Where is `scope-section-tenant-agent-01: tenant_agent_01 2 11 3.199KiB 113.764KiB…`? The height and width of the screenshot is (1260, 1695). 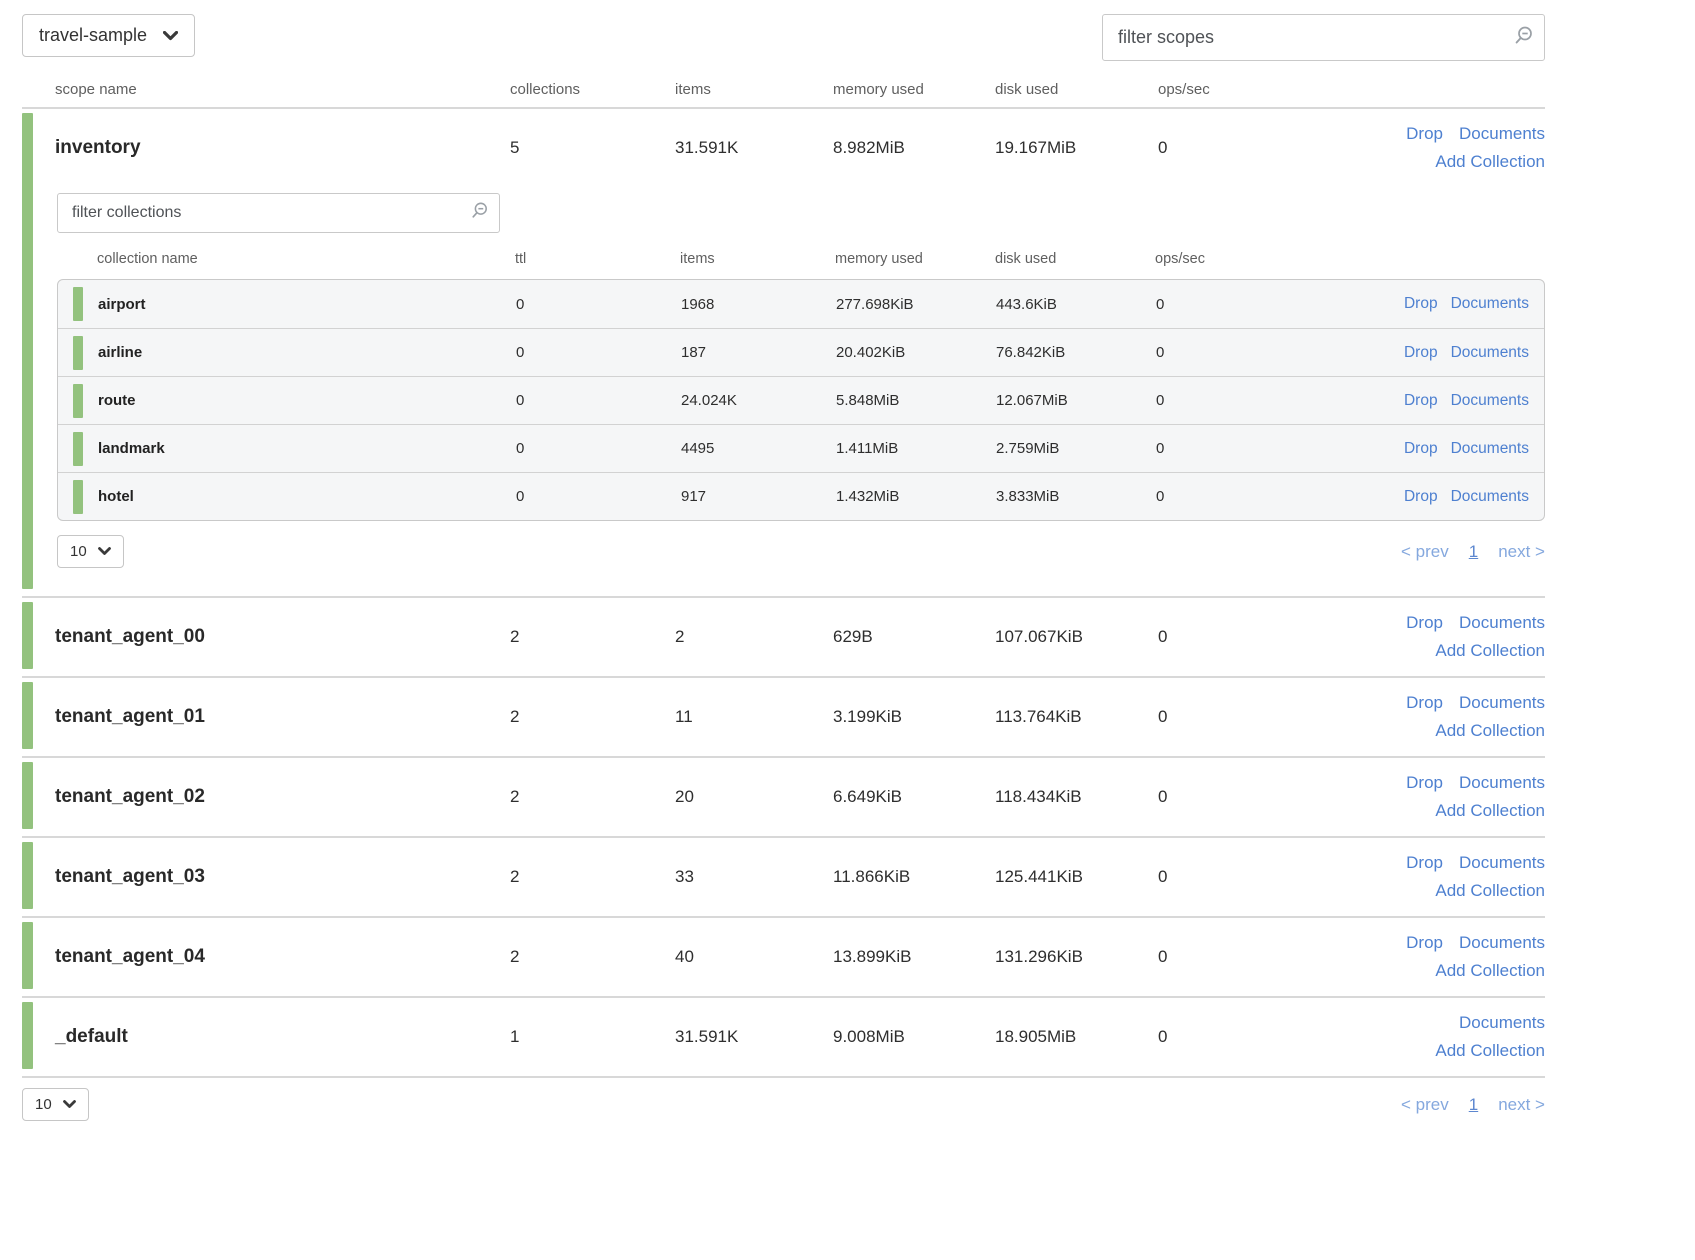
scope-section-tenant-agent-01: tenant_agent_01 2 11 3.199KiB 113.764KiB… is located at coordinates (783, 718).